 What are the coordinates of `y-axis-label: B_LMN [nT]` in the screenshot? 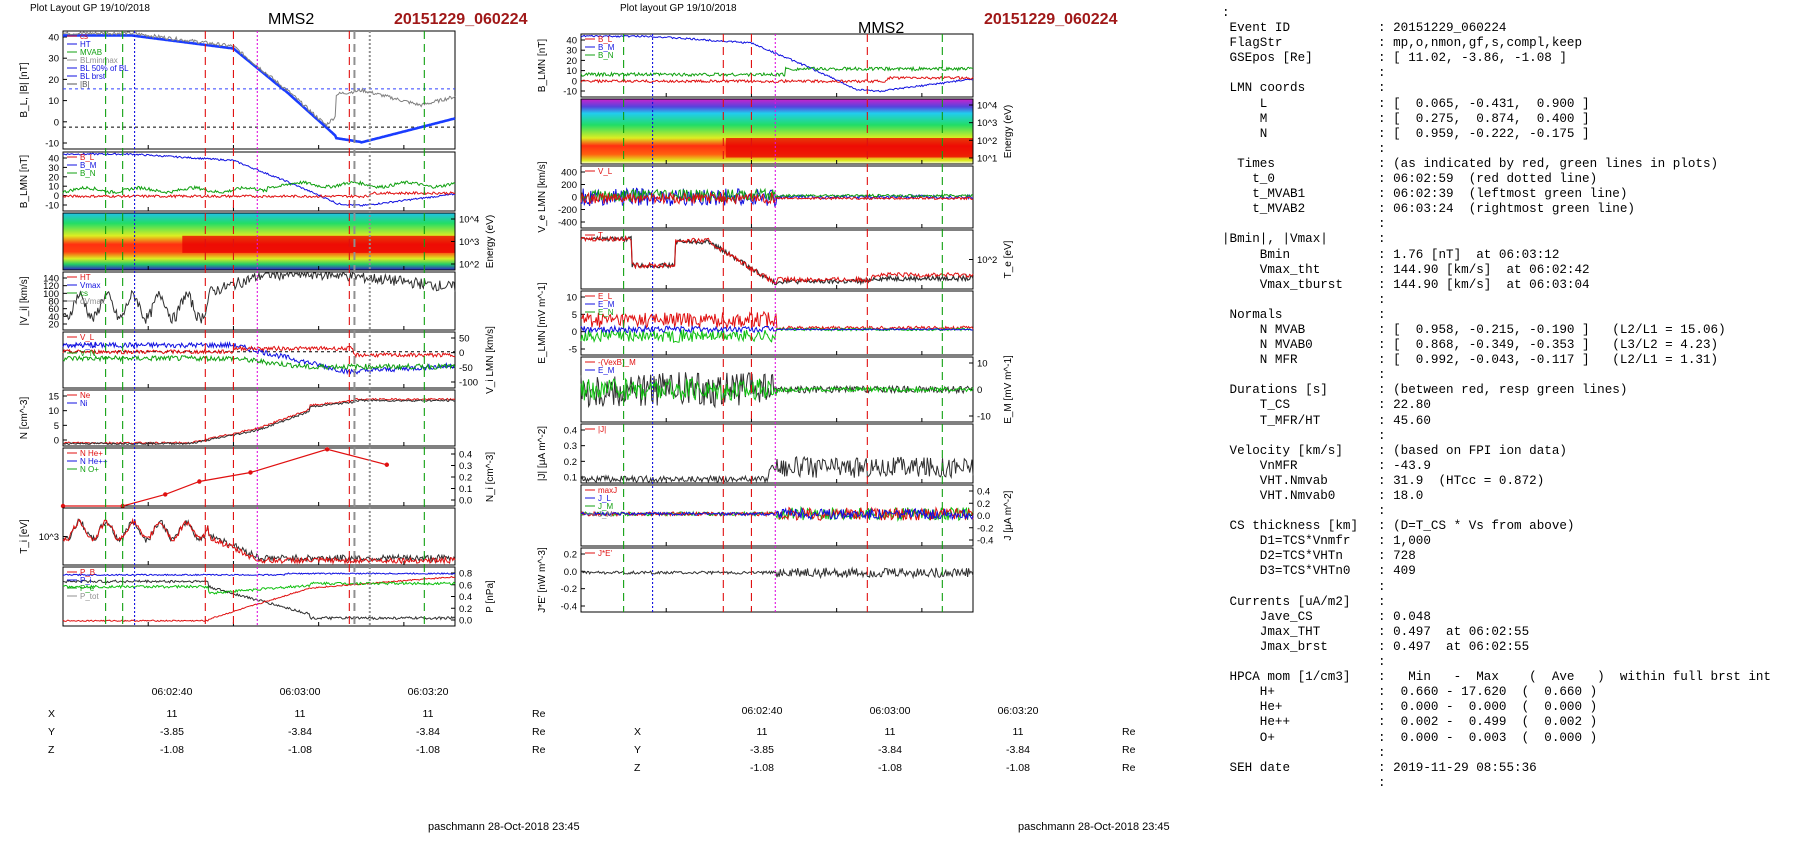 It's located at (24, 182).